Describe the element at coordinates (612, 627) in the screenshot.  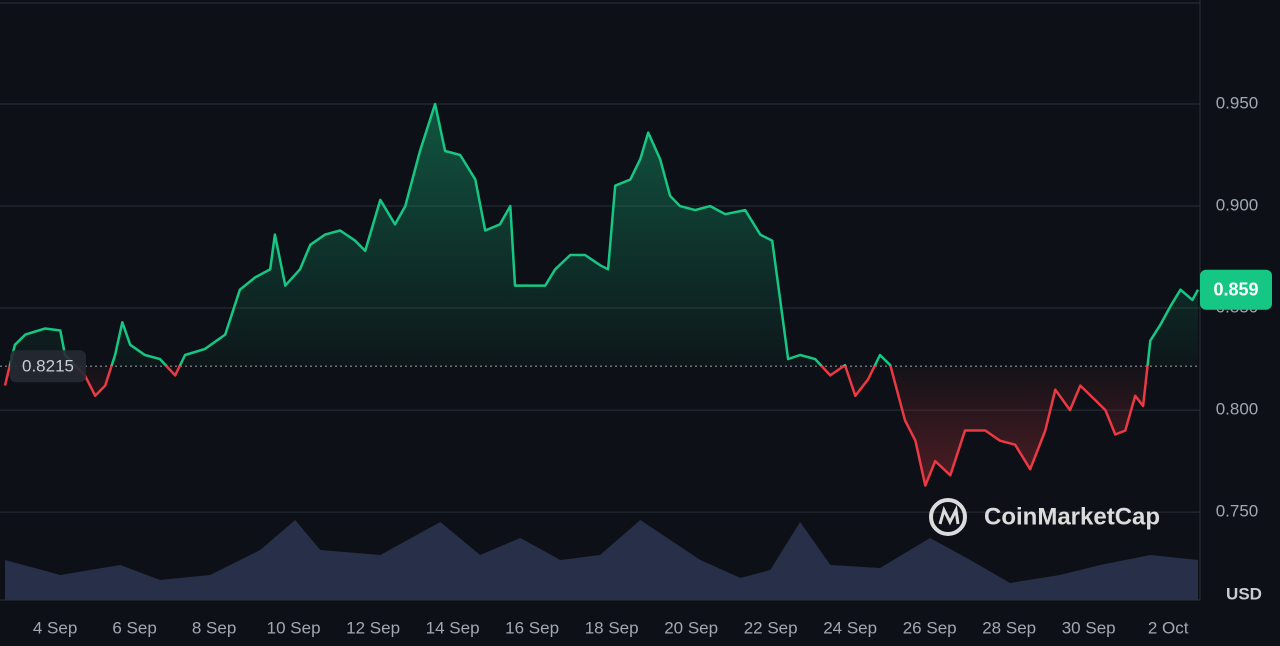
I see `x-tick-label: 18 Sep` at that location.